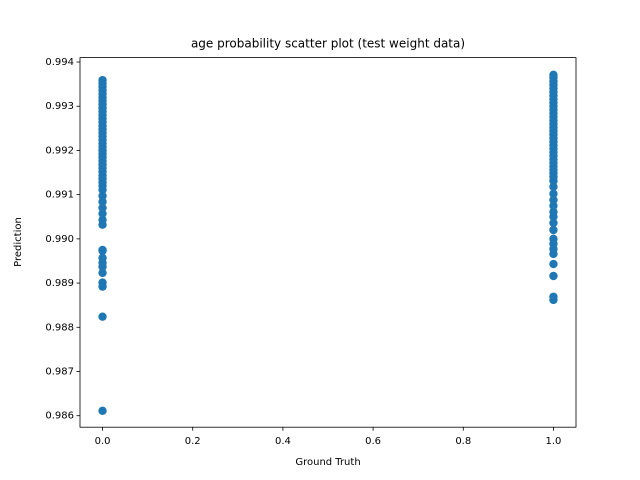 This screenshot has height=480, width=640. What do you see at coordinates (283, 441) in the screenshot?
I see `x-tick-label: 0.4` at bounding box center [283, 441].